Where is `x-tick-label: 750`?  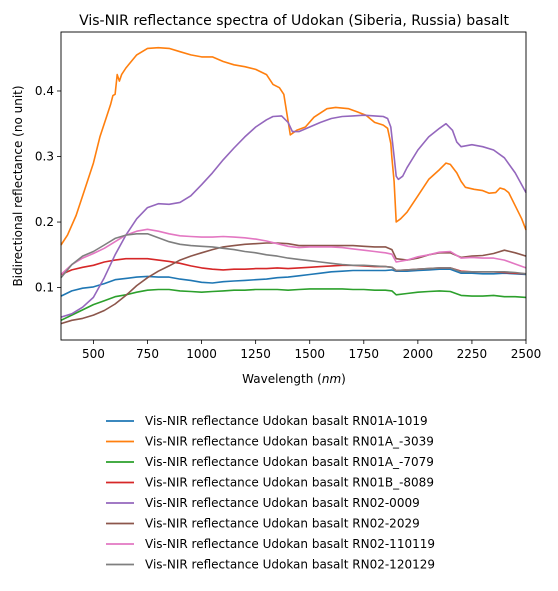
x-tick-label: 750 is located at coordinates (147, 354).